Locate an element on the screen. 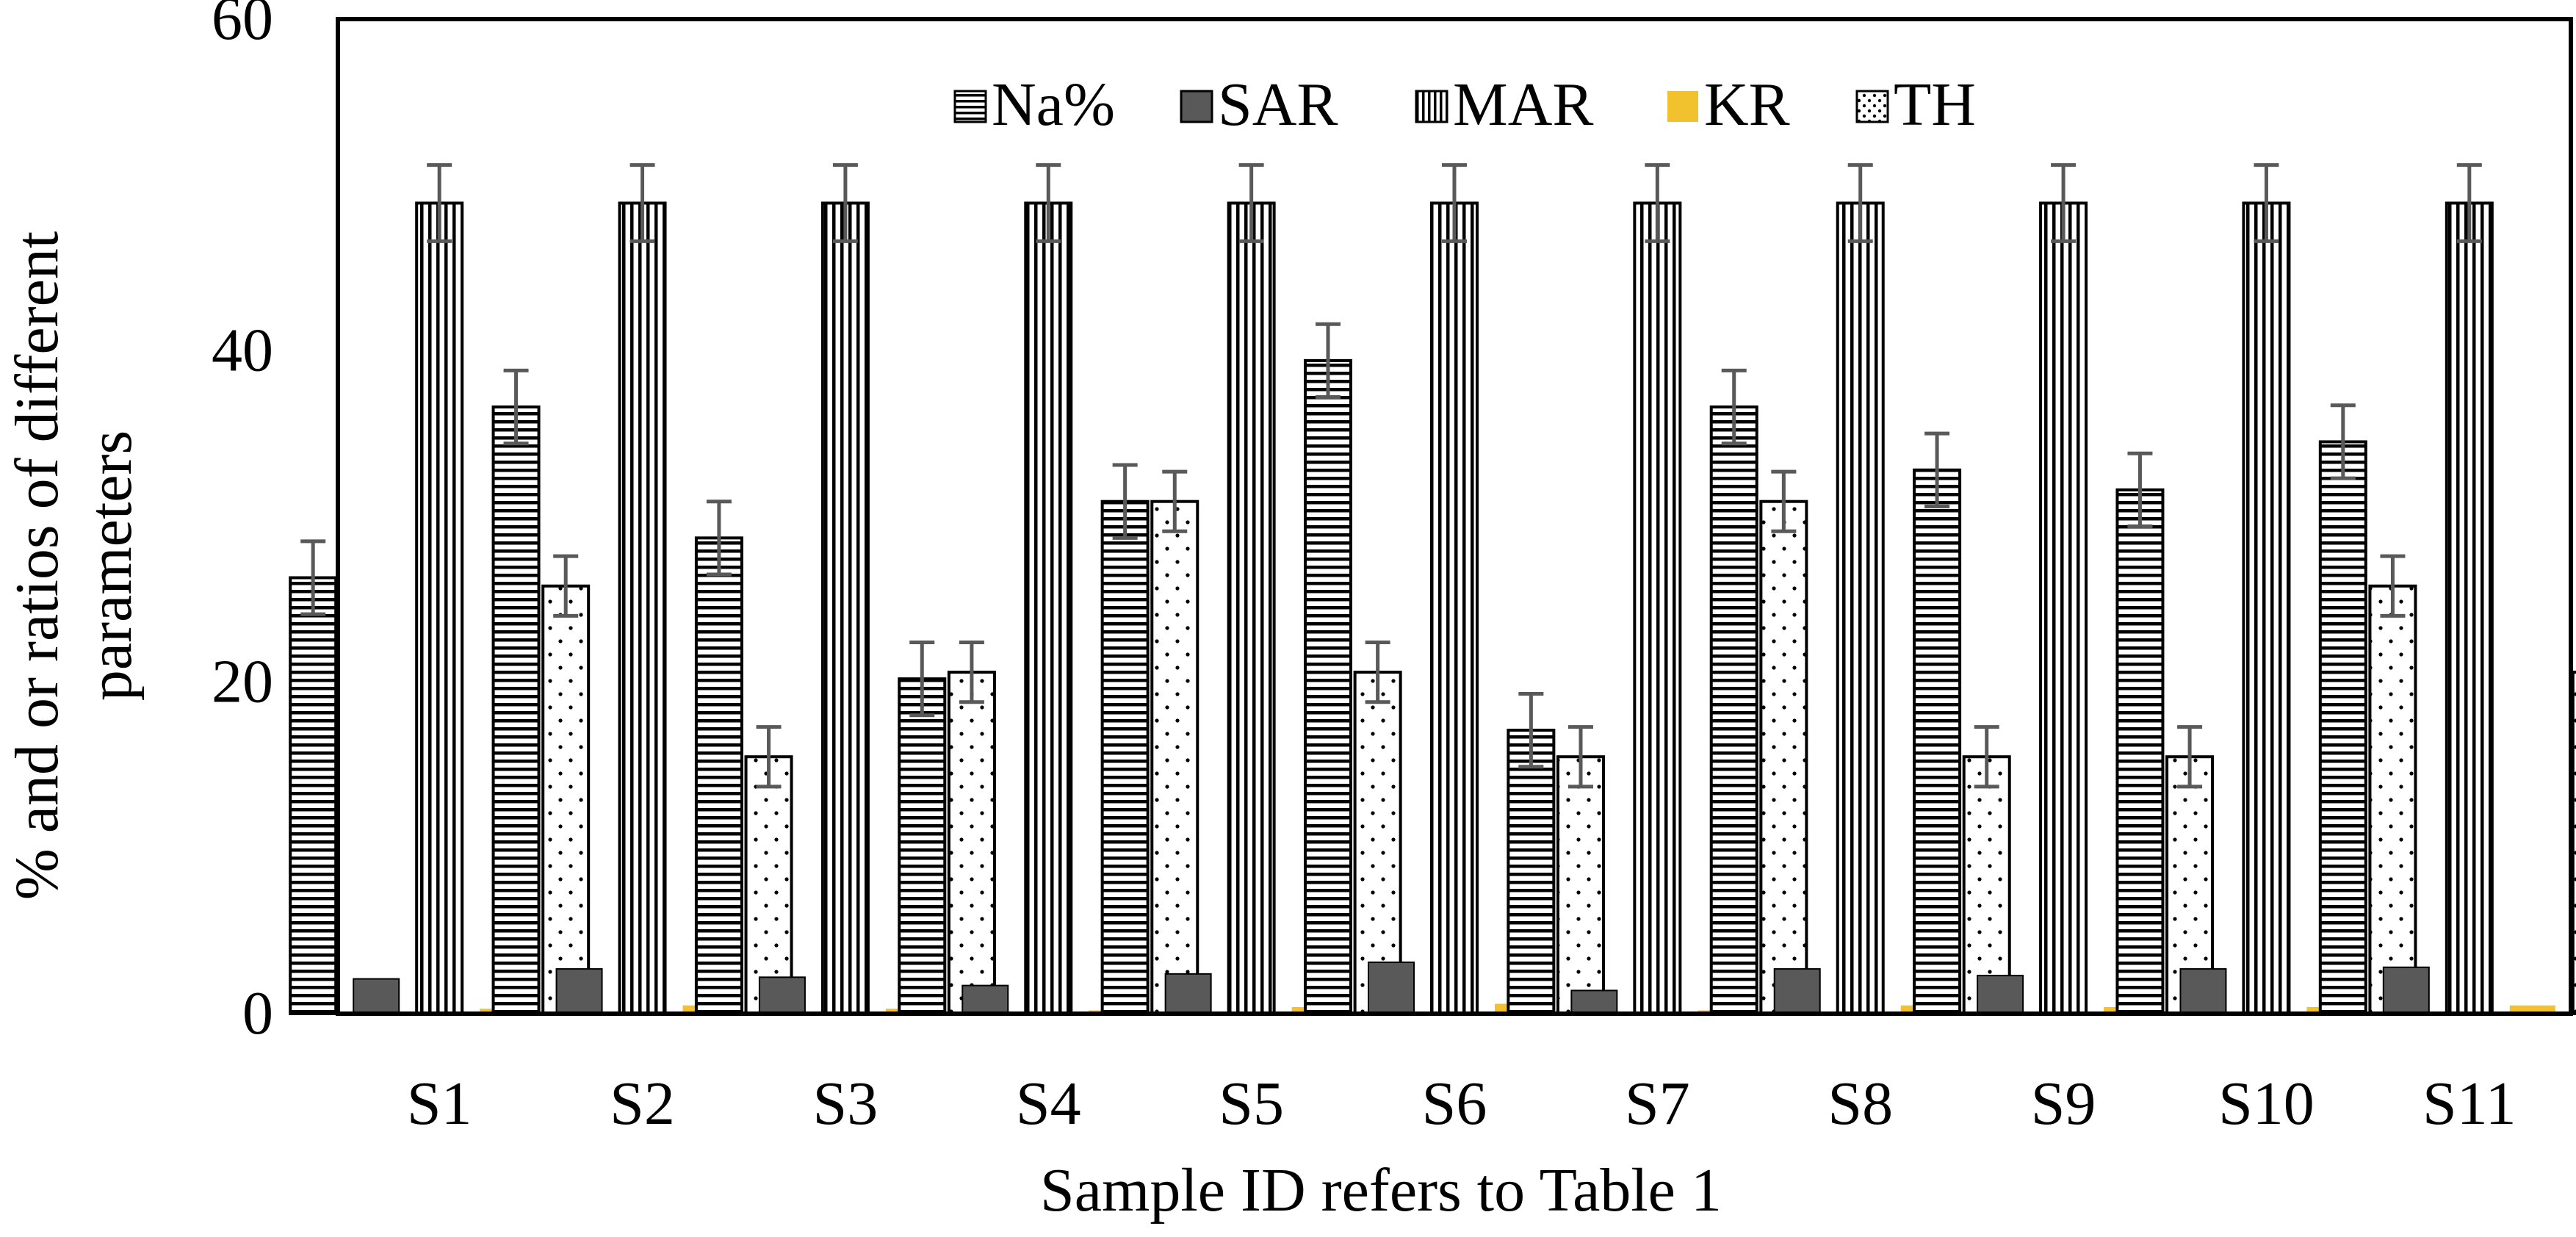 The image size is (2576, 1237). error-bar-na-pct-s9 is located at coordinates (1937, 469).